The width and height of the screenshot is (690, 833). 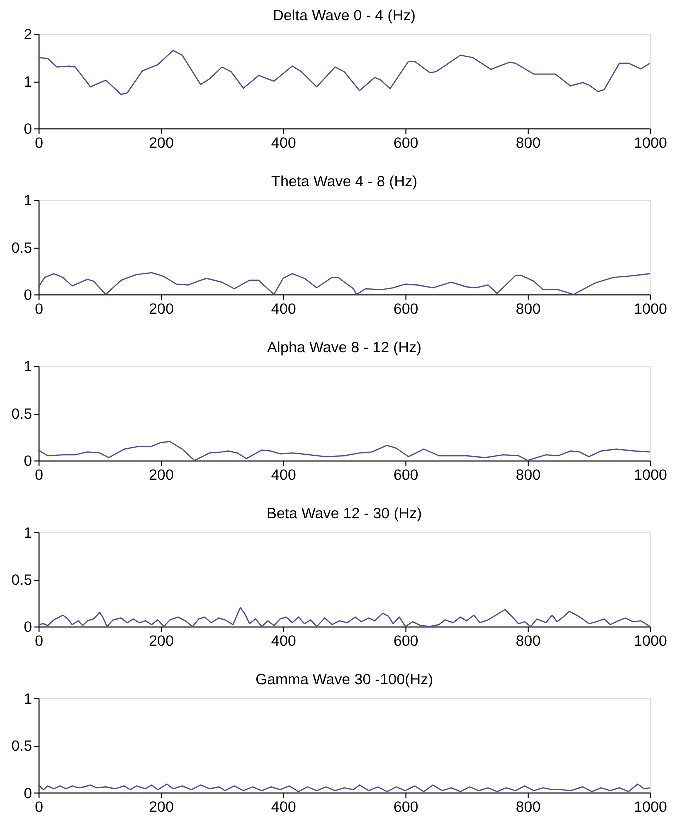 What do you see at coordinates (344, 348) in the screenshot?
I see `chart-title: Alpha Wave 8 - 12 (Hz)` at bounding box center [344, 348].